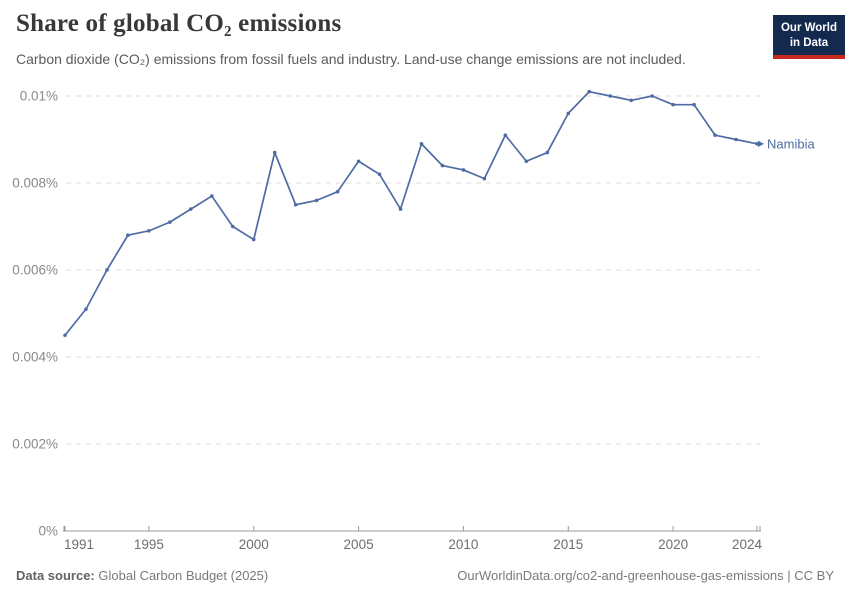 The width and height of the screenshot is (850, 600). I want to click on owid-logo-line1: Our World, so click(808, 28).